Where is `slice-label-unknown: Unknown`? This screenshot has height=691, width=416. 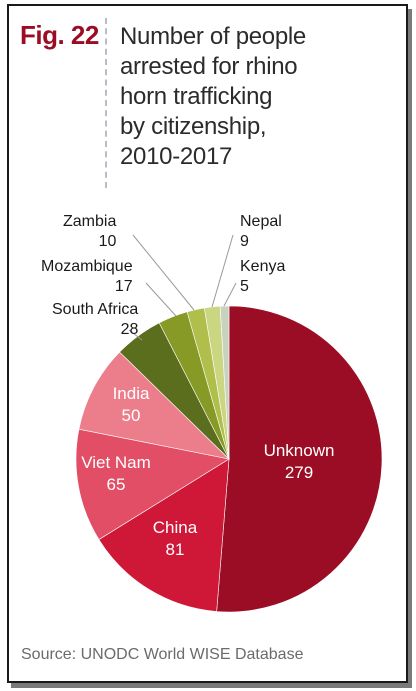
slice-label-unknown: Unknown is located at coordinates (299, 450).